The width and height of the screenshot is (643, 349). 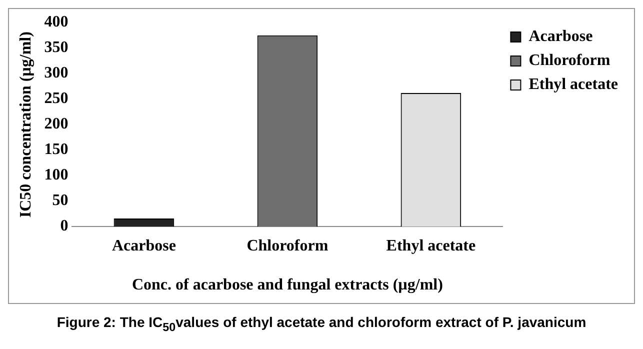 I want to click on x-axis-title: Conc. of acarbose and fungal extracts (µg/ml), so click(x=287, y=285).